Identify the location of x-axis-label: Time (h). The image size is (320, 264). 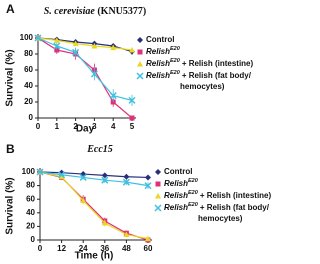
(94, 256).